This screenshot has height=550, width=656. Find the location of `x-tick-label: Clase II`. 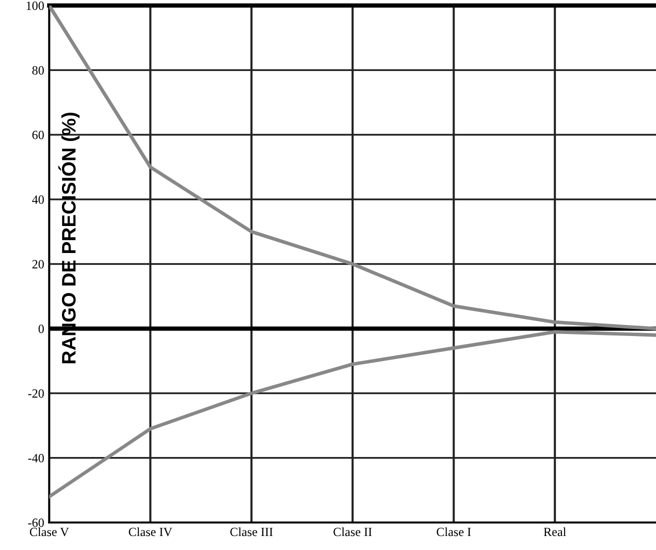

x-tick-label: Clase II is located at coordinates (353, 531).